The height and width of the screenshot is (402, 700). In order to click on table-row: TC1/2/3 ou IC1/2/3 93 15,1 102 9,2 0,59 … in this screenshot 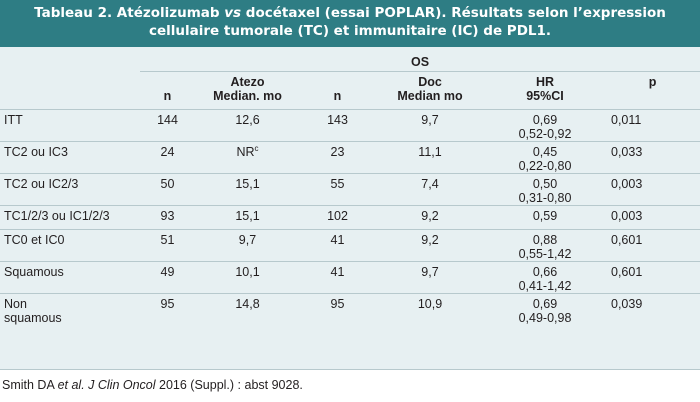, I will do `click(350, 217)`.